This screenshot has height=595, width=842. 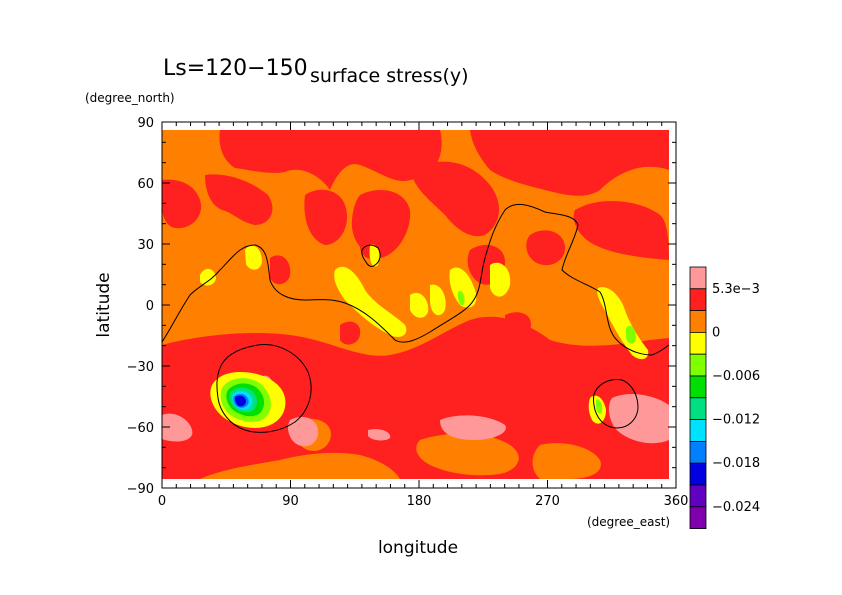 What do you see at coordinates (716, 332) in the screenshot?
I see `colorbar-label: 0` at bounding box center [716, 332].